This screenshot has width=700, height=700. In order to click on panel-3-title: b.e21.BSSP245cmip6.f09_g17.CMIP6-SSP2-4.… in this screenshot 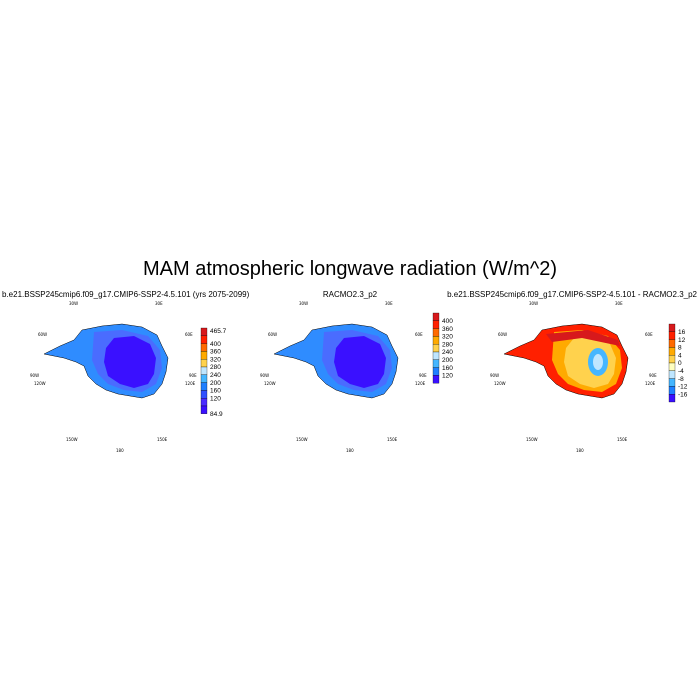, I will do `click(572, 294)`.